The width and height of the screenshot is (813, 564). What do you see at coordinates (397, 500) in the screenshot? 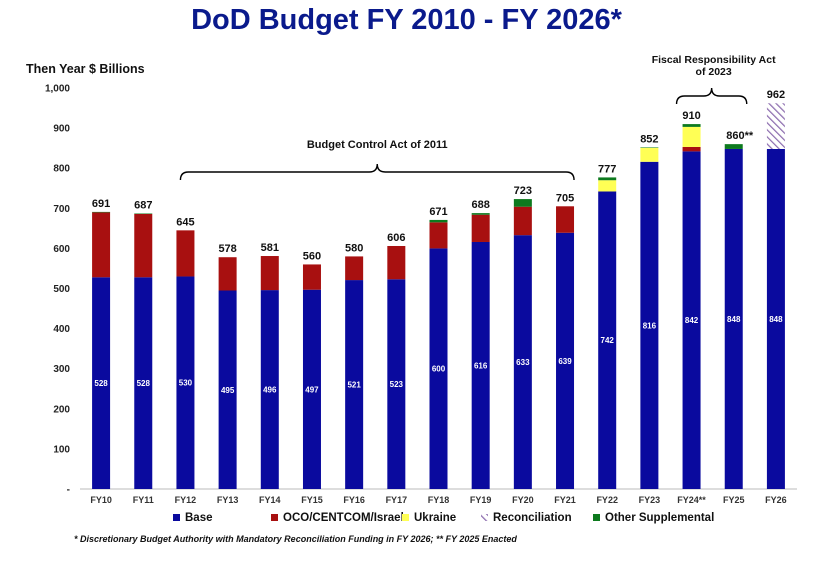
I see `x-tick-label: FY17` at bounding box center [397, 500].